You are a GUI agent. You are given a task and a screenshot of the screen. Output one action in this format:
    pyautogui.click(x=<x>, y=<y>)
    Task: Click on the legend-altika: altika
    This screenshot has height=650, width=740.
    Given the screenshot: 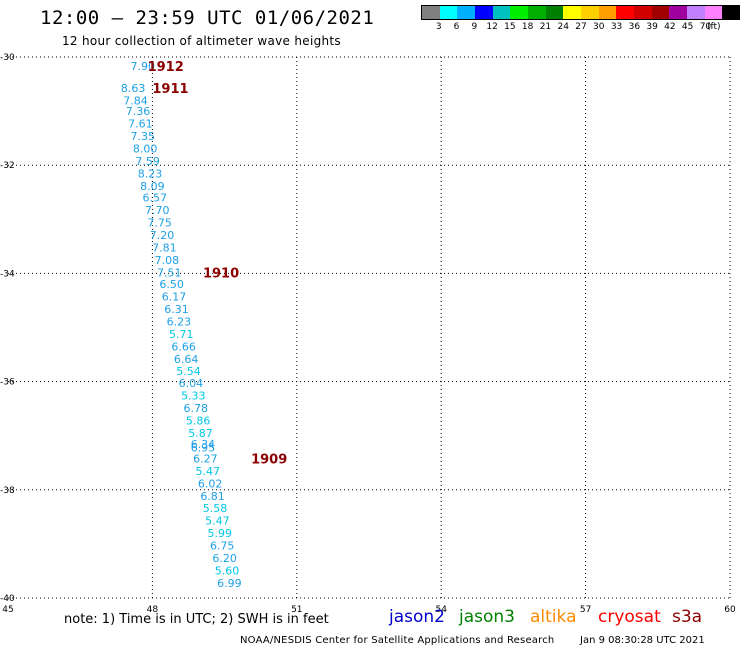 What is the action you would take?
    pyautogui.click(x=553, y=617)
    